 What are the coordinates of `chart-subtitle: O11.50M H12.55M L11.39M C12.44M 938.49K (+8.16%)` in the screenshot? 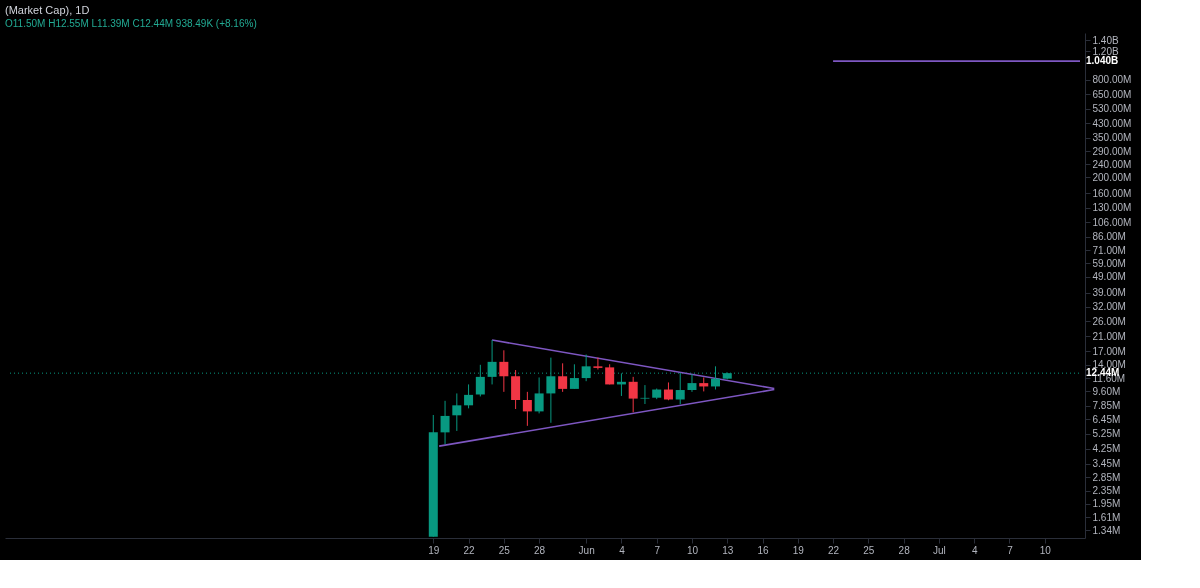 It's located at (131, 23).